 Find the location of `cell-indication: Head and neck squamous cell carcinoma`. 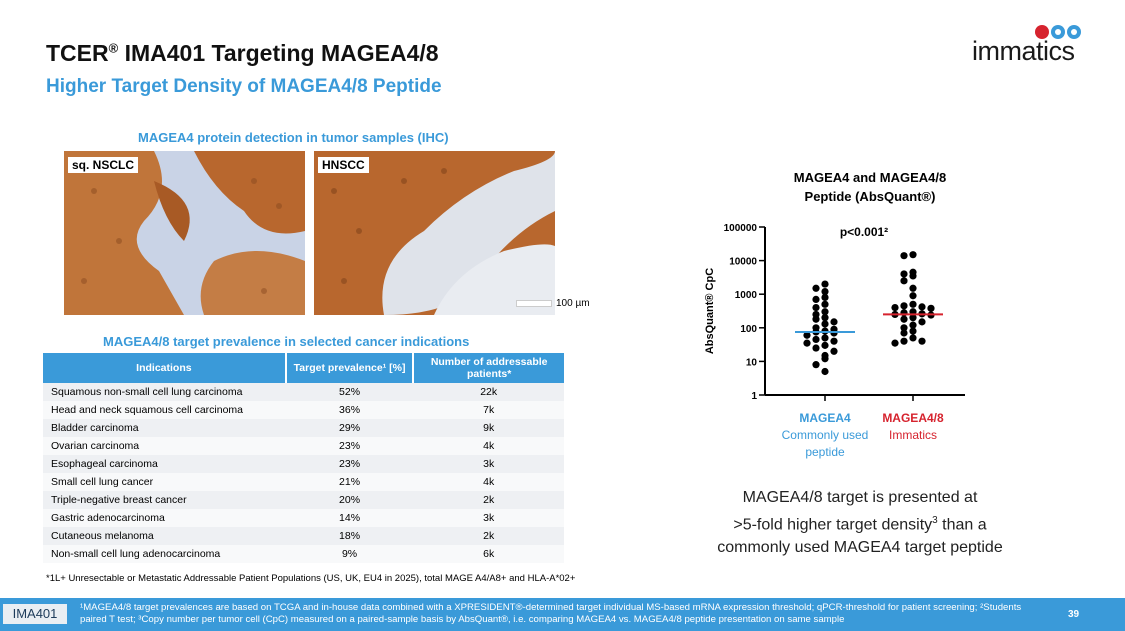

cell-indication: Head and neck squamous cell carcinoma is located at coordinates (164, 410).